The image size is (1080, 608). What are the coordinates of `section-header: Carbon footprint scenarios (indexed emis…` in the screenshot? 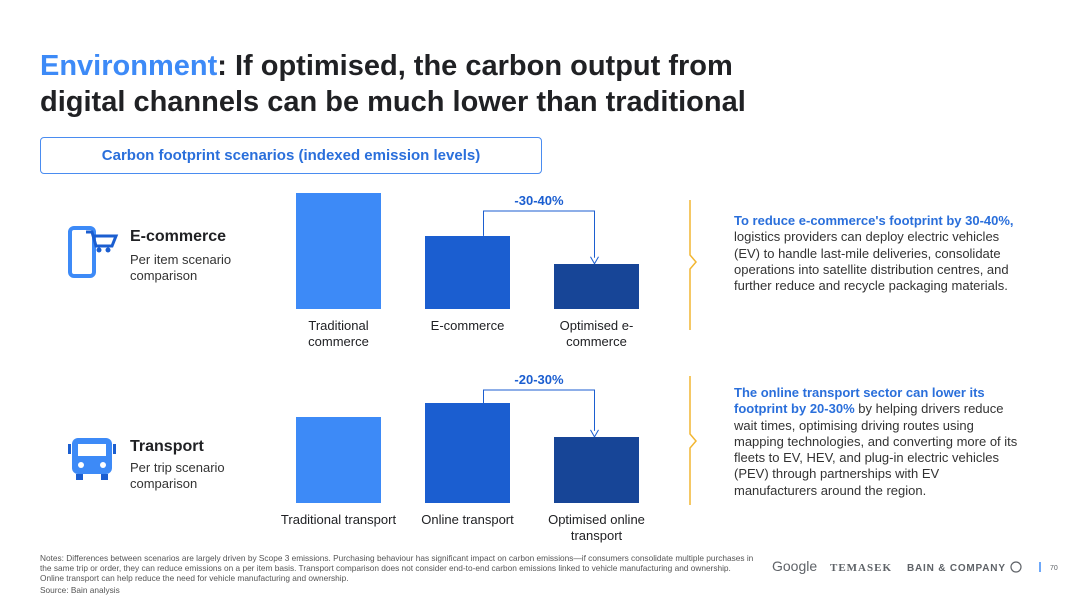 It's located at (291, 155).